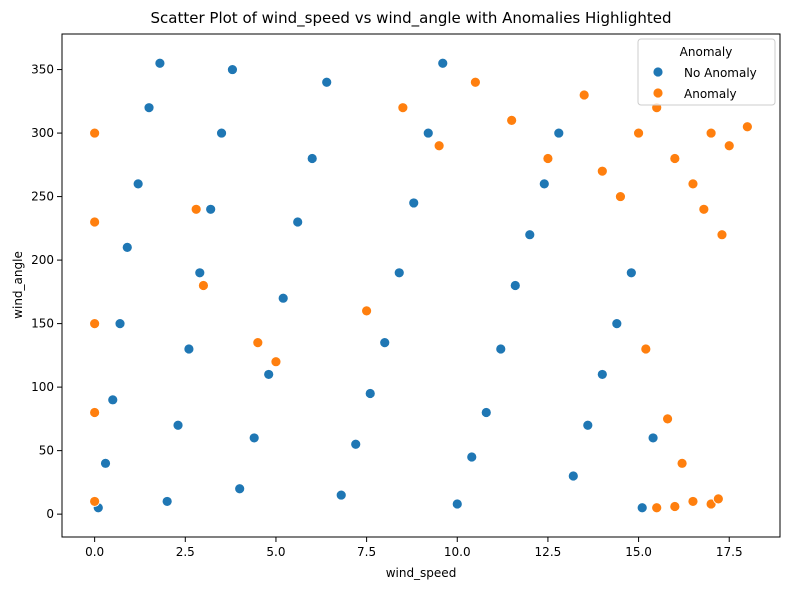 The width and height of the screenshot is (790, 590). What do you see at coordinates (638, 552) in the screenshot?
I see `x-tick-label: 15.0` at bounding box center [638, 552].